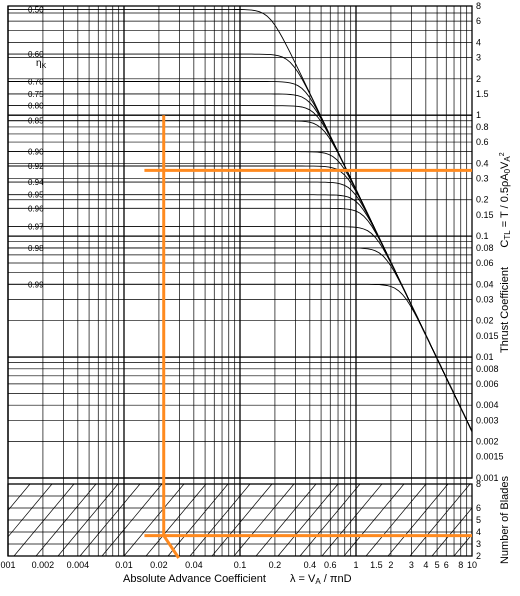 This screenshot has width=520, height=596. Describe the element at coordinates (478, 484) in the screenshot. I see `blade-tick-label: 8` at that location.